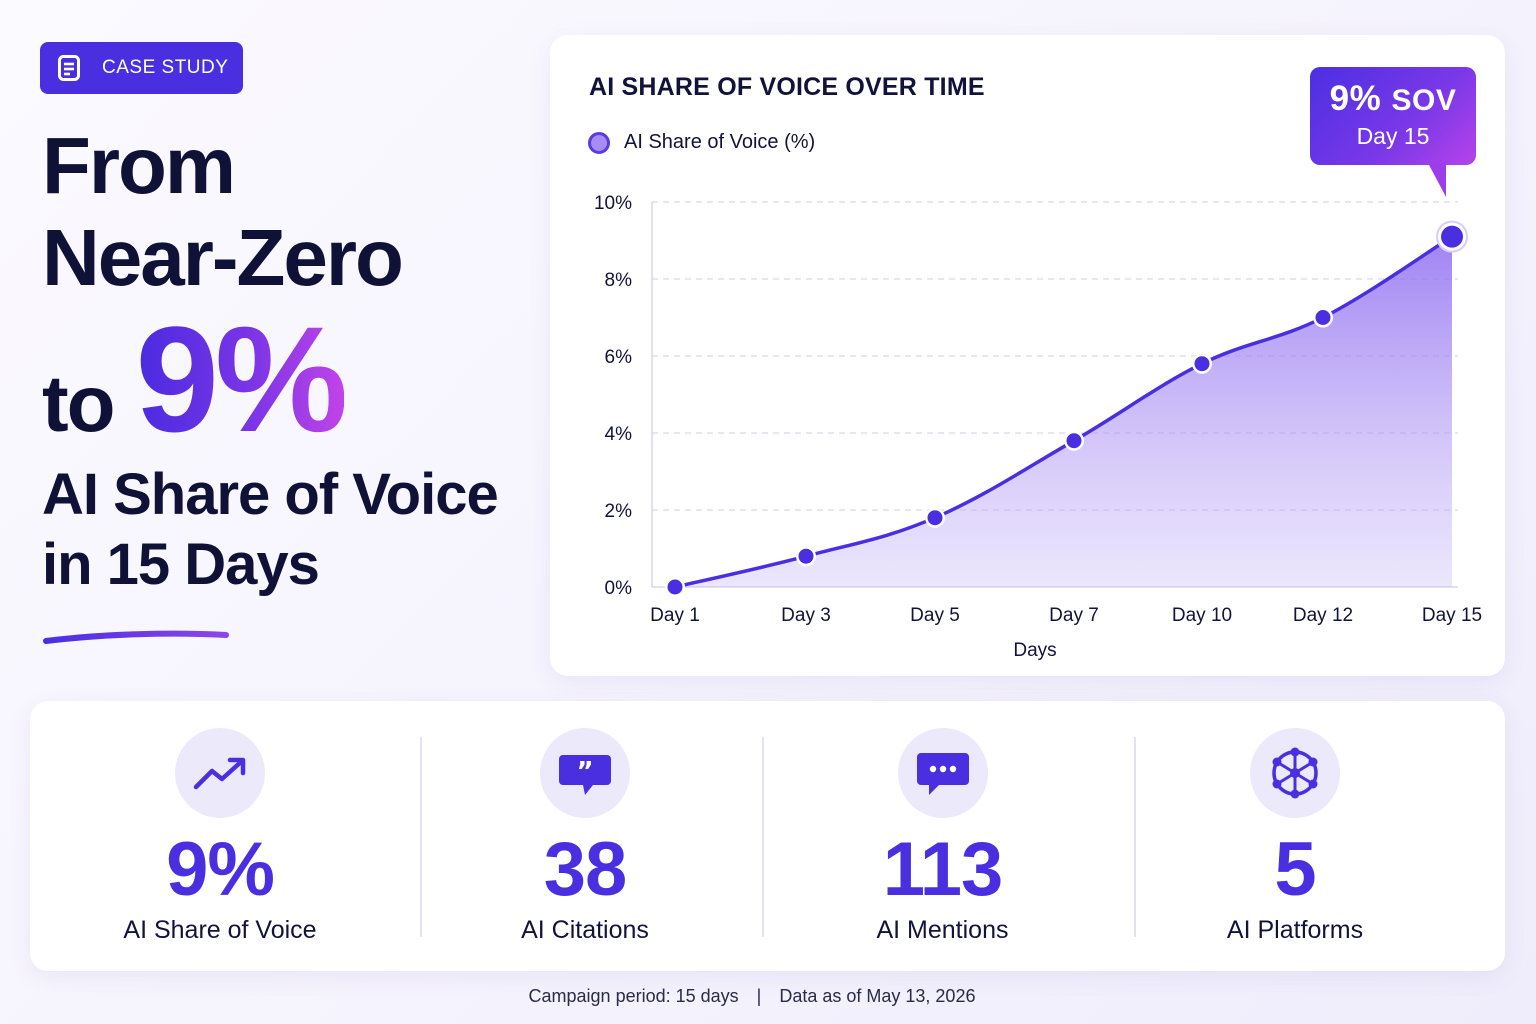 The height and width of the screenshot is (1024, 1536). I want to click on y-tick-label: 0%, so click(619, 588).